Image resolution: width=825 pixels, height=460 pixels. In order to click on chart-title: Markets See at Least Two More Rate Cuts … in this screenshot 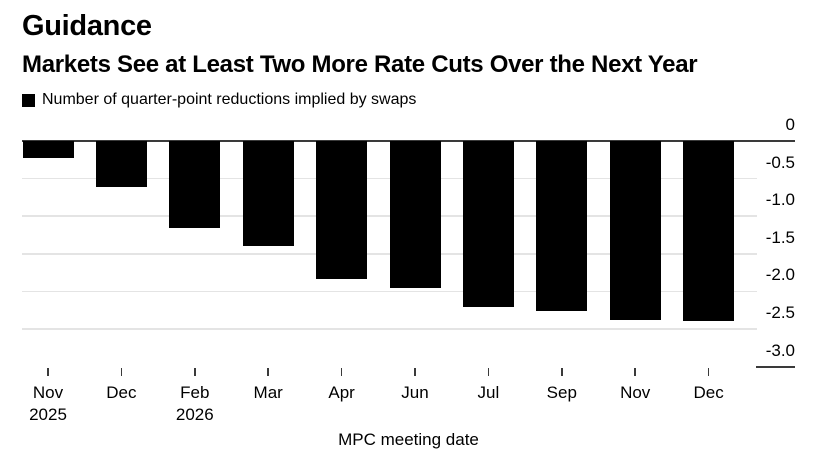, I will do `click(360, 64)`.